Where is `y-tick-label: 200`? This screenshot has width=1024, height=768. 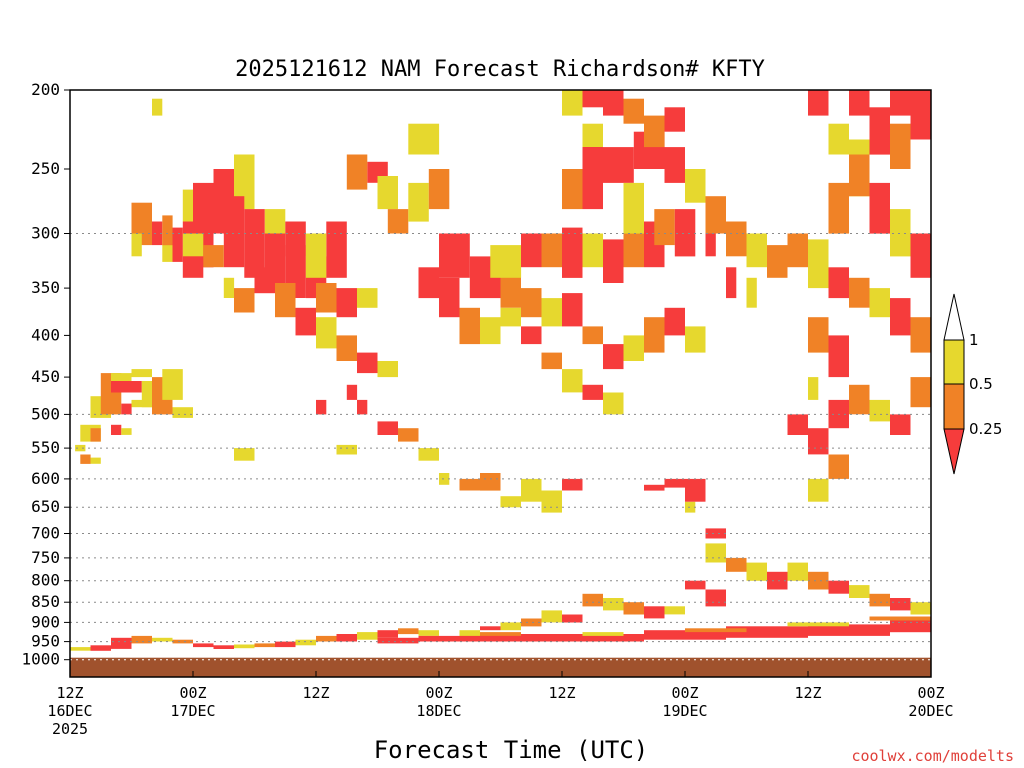
y-tick-label: 200 is located at coordinates (45, 89).